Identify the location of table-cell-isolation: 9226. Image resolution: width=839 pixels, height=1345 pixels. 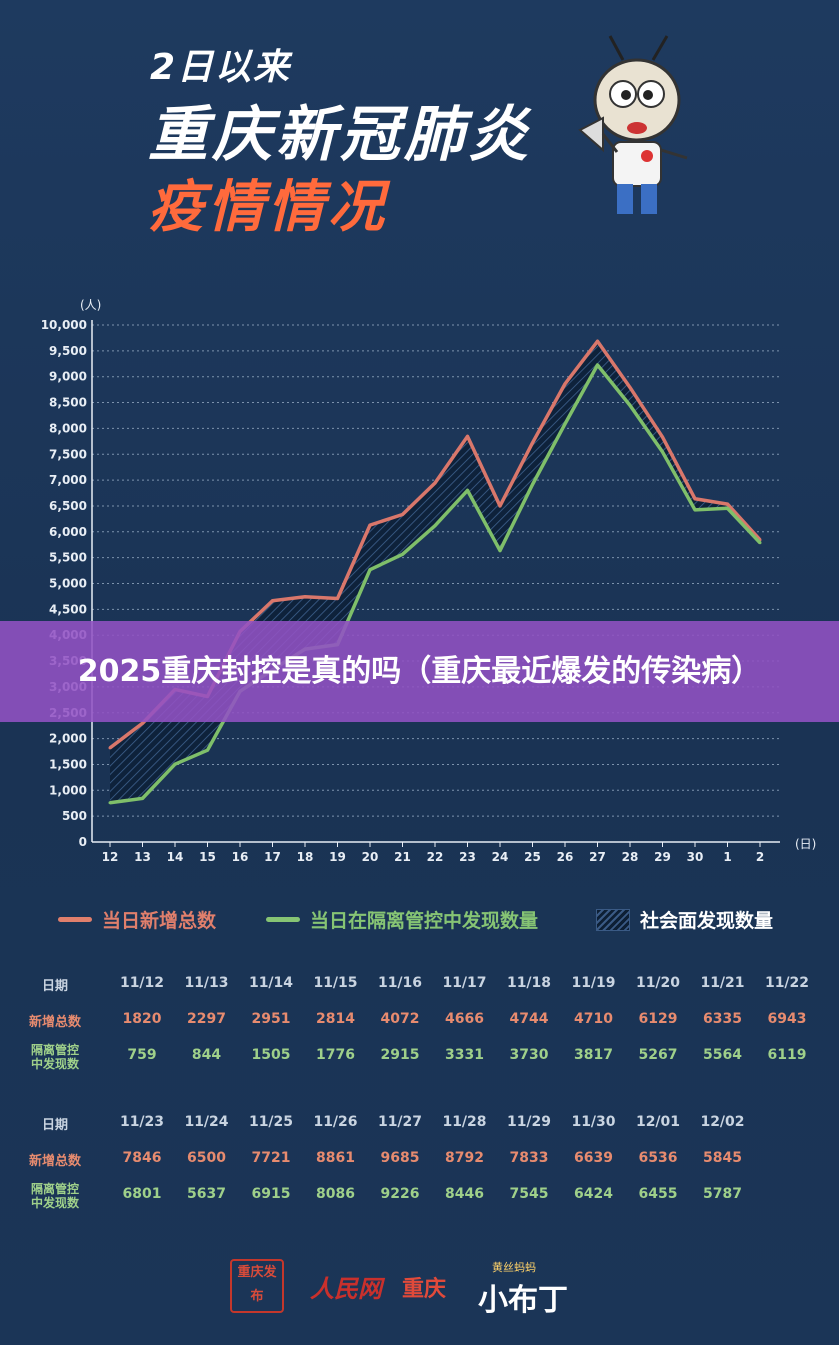
(400, 1194).